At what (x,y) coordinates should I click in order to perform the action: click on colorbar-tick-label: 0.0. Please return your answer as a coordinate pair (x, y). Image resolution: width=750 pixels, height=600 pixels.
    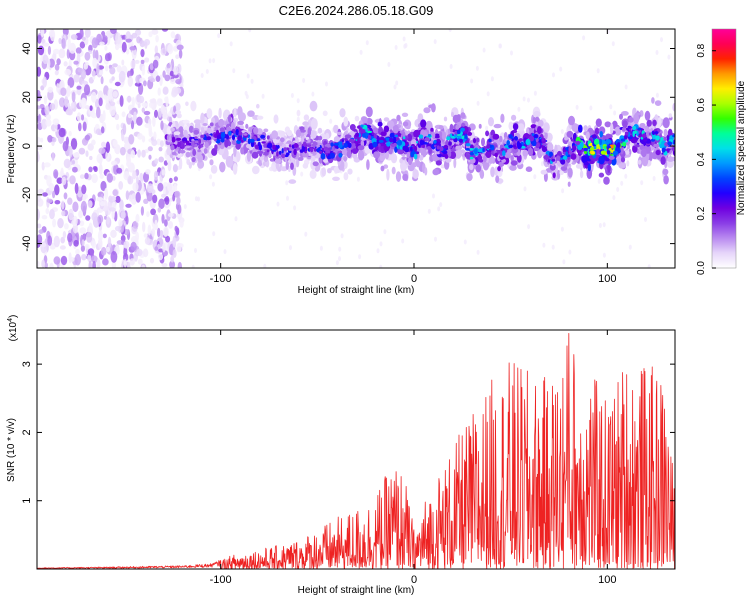
    Looking at the image, I should click on (701, 268).